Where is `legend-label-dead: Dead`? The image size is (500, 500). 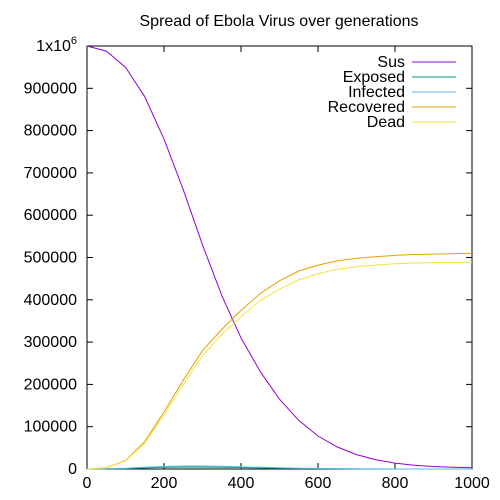 legend-label-dead: Dead is located at coordinates (386, 122).